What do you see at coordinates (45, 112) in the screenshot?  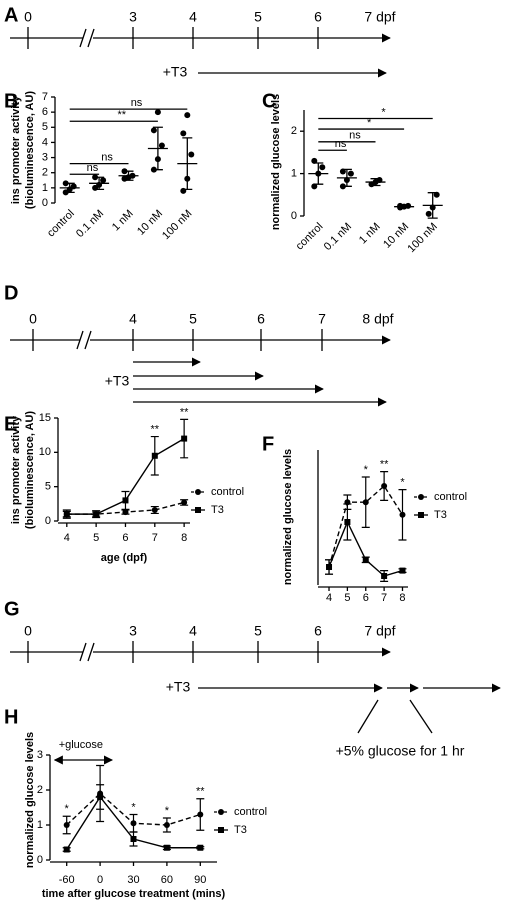 I see `y-tick-label: 6` at bounding box center [45, 112].